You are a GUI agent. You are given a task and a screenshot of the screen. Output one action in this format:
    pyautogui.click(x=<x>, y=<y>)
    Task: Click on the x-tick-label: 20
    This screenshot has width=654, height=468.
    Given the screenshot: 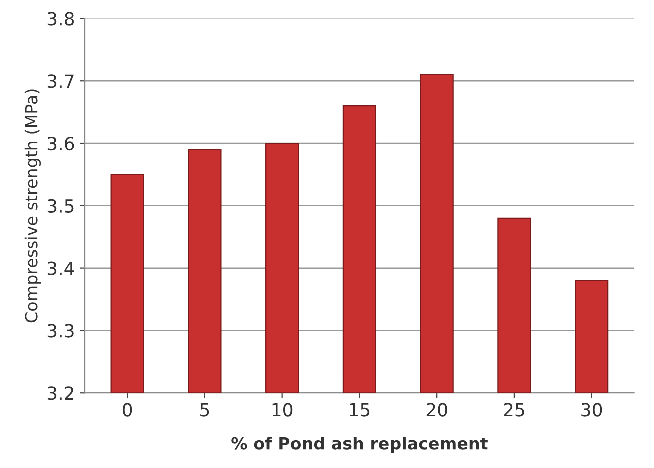 What is the action you would take?
    pyautogui.click(x=437, y=410)
    